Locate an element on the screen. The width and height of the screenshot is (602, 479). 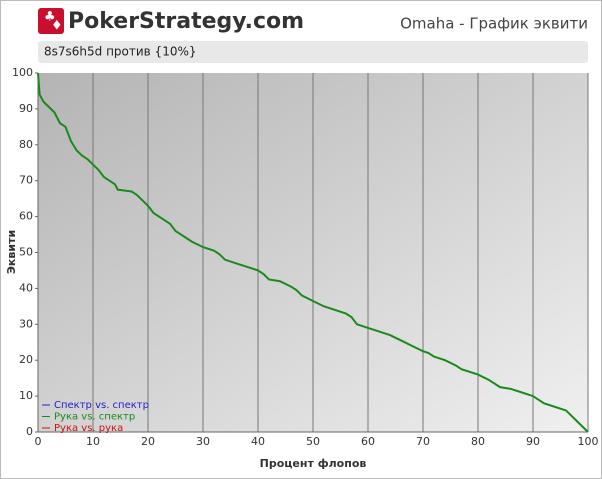
y-tick-label: 100 is located at coordinates (22, 72).